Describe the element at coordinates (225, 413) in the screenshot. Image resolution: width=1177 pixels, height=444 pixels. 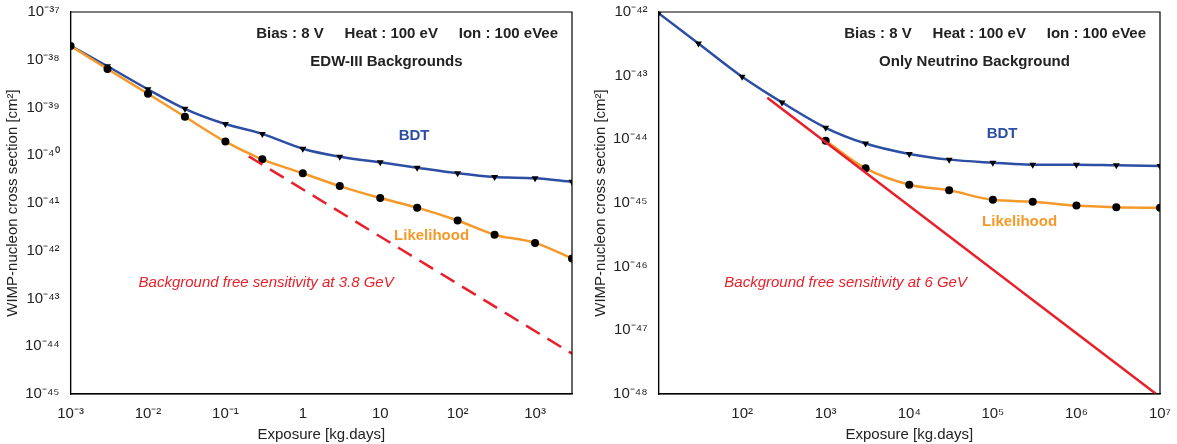
I see `x-tick-label: 10⁻¹` at that location.